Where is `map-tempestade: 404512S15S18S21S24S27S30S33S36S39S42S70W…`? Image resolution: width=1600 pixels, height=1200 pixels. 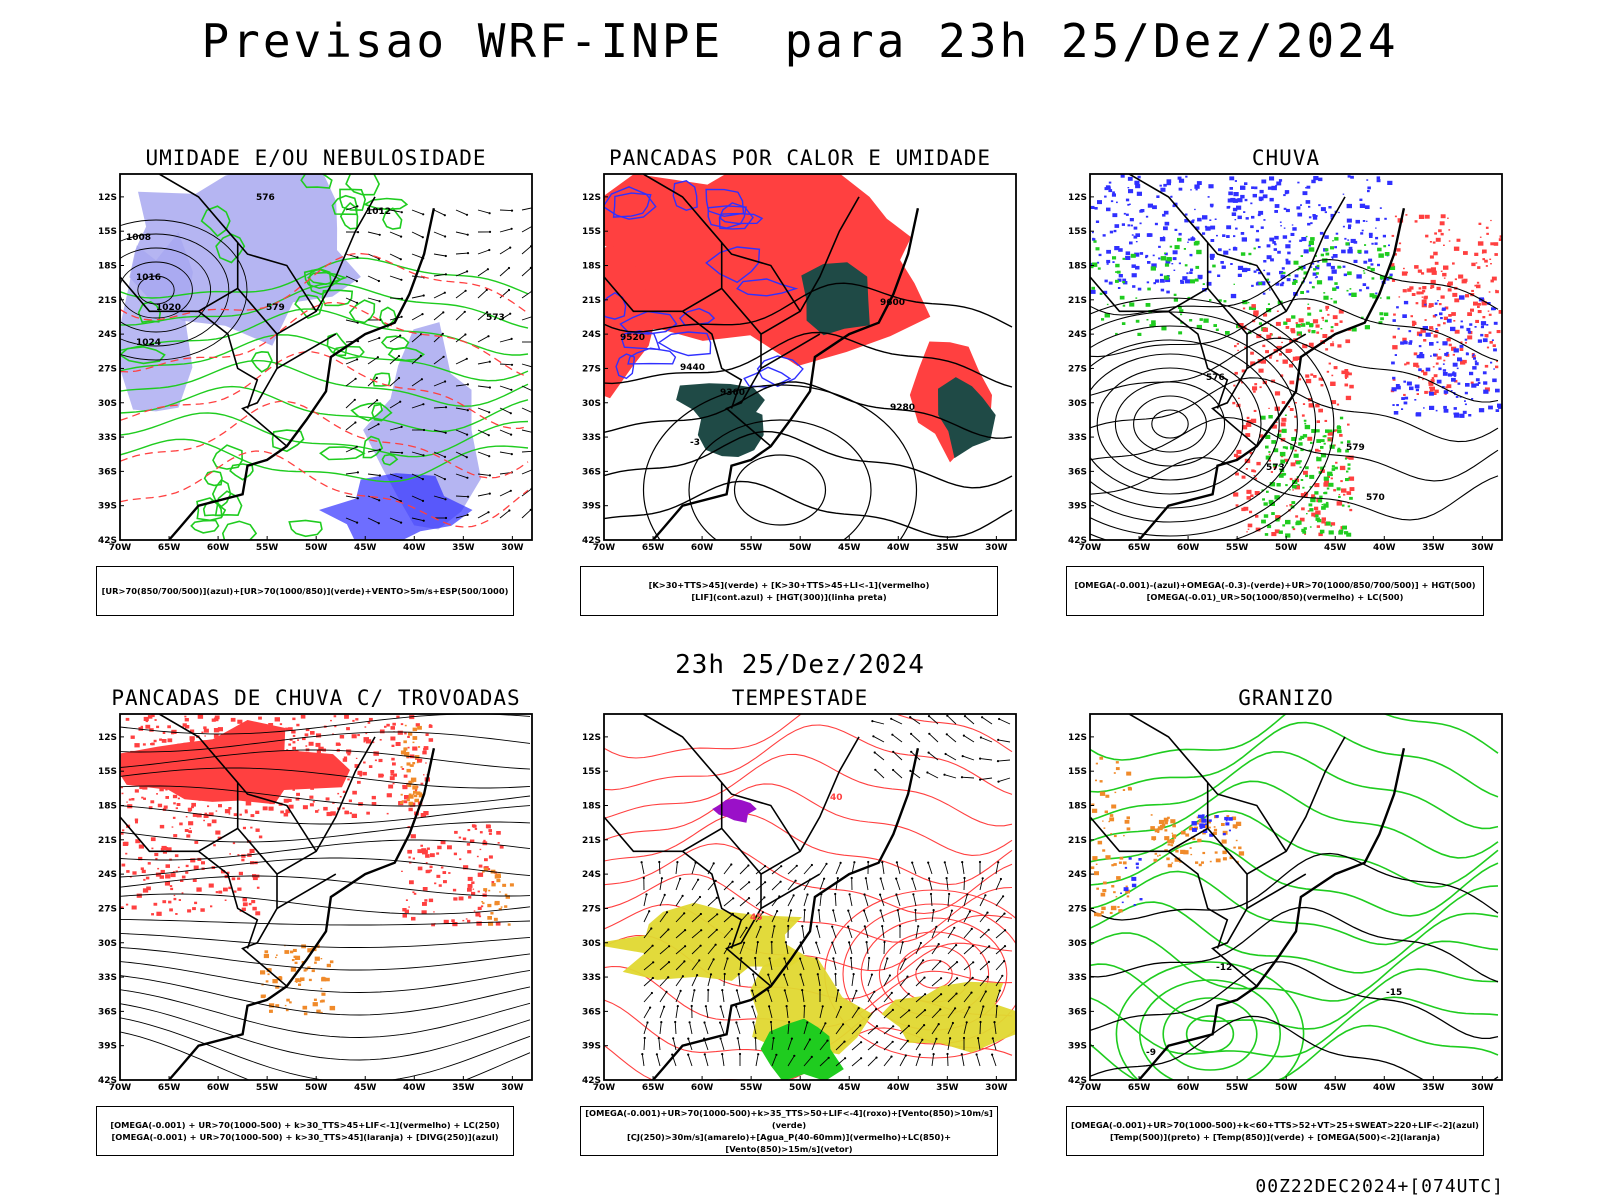
map-tempestade: 404512S15S18S21S24S27S30S33S36S39S42S70W… is located at coordinates (800, 907).